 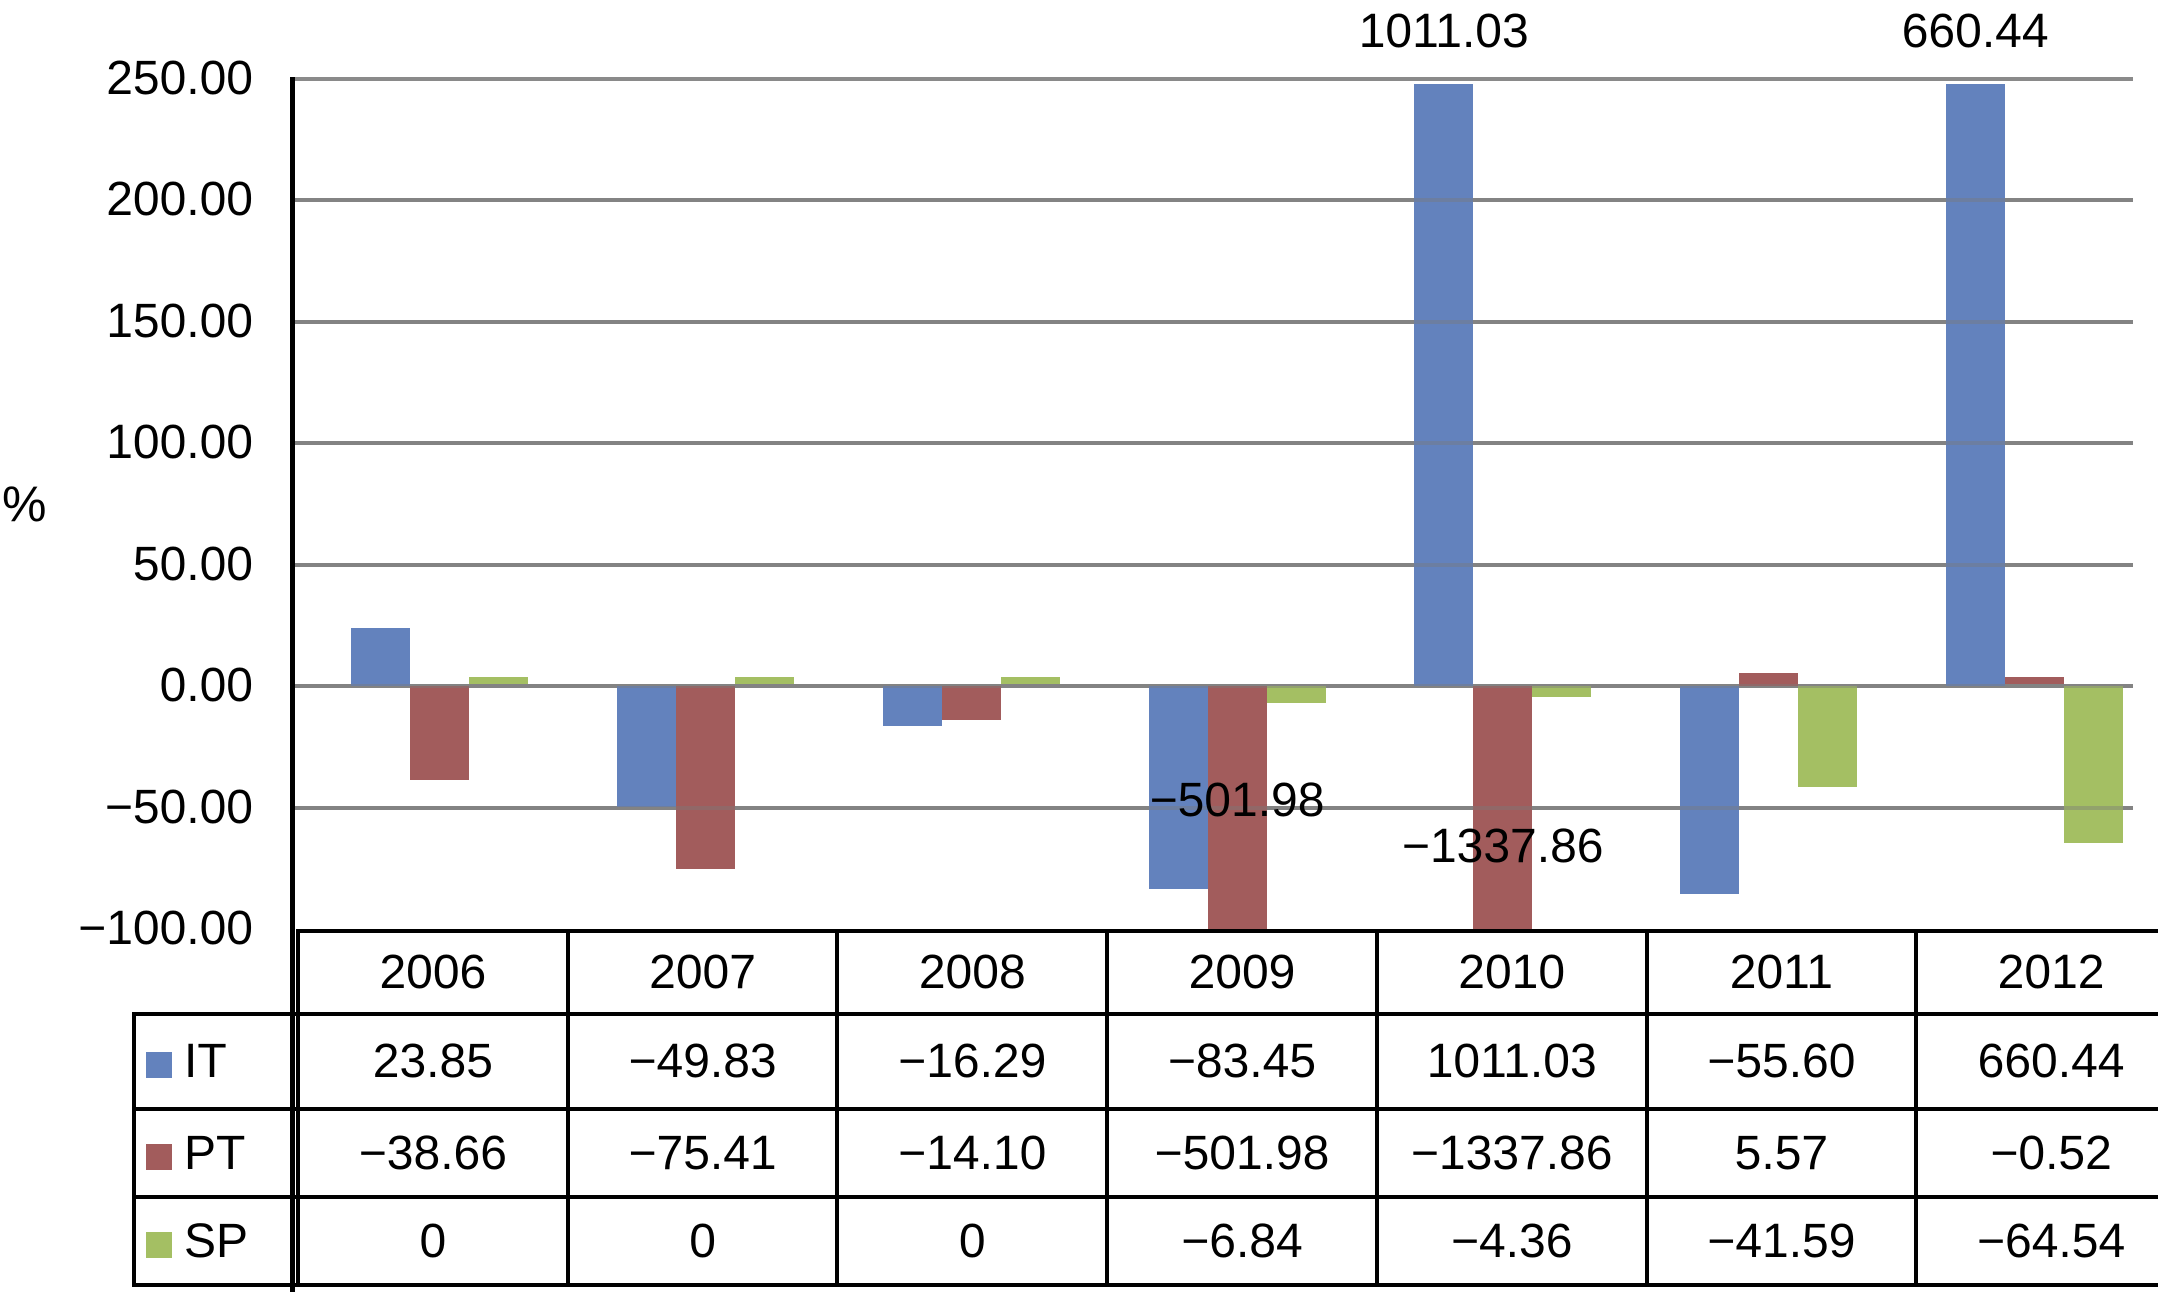 I want to click on table-value-IT-2007: −49.83, so click(x=702, y=1061).